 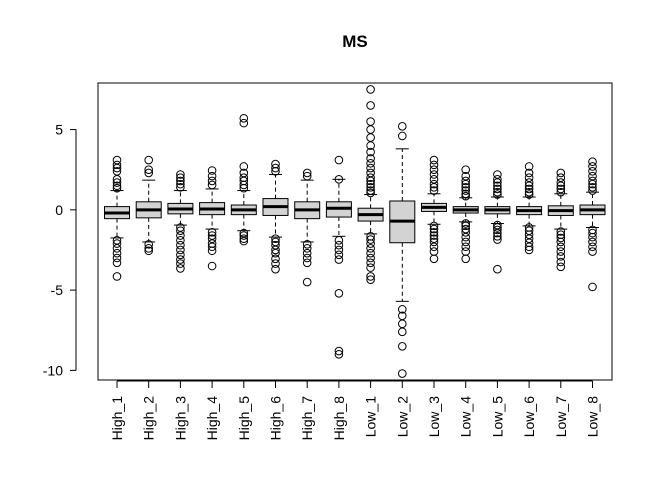 I want to click on y-tick-label: -10, so click(x=53, y=370).